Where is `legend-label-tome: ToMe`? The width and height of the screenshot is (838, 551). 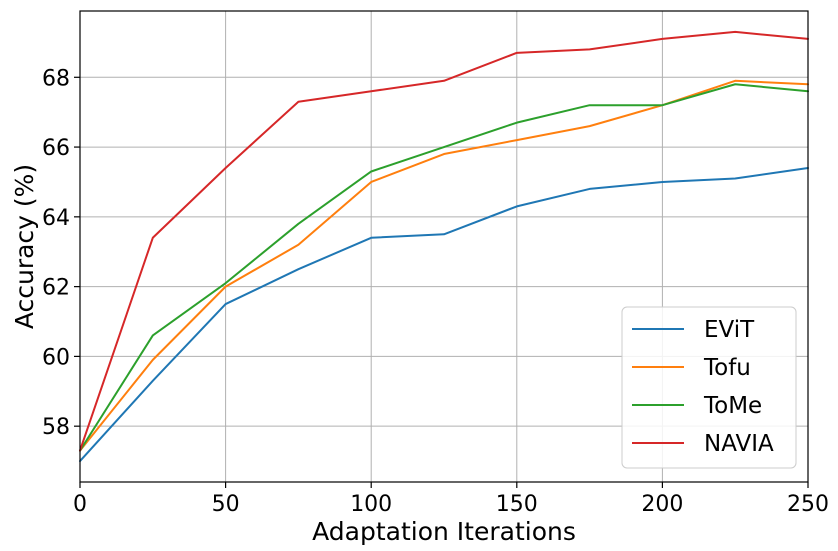 legend-label-tome: ToMe is located at coordinates (732, 406).